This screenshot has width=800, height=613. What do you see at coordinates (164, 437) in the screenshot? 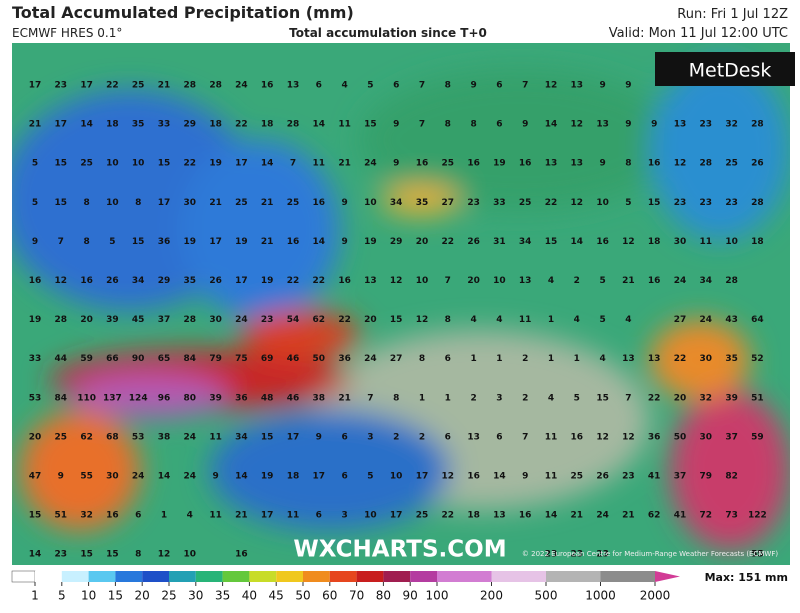
I see `grid-value: 38` at bounding box center [164, 437].